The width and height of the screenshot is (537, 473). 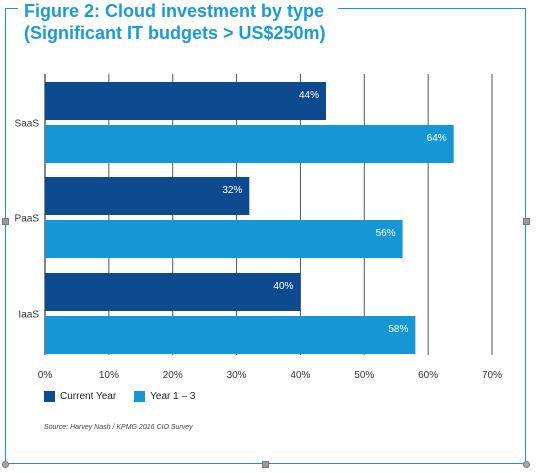 What do you see at coordinates (173, 292) in the screenshot?
I see `bar-iaas-current-year` at bounding box center [173, 292].